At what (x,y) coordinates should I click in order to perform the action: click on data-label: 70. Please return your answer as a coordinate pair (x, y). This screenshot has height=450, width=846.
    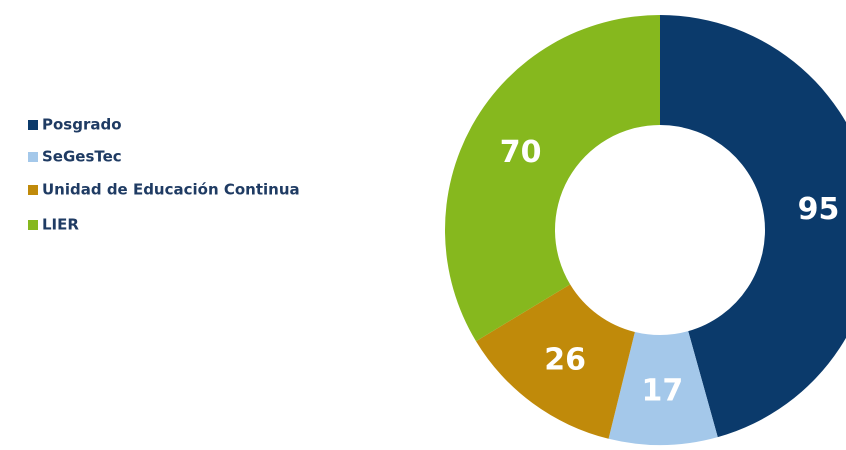
    Looking at the image, I should click on (521, 152).